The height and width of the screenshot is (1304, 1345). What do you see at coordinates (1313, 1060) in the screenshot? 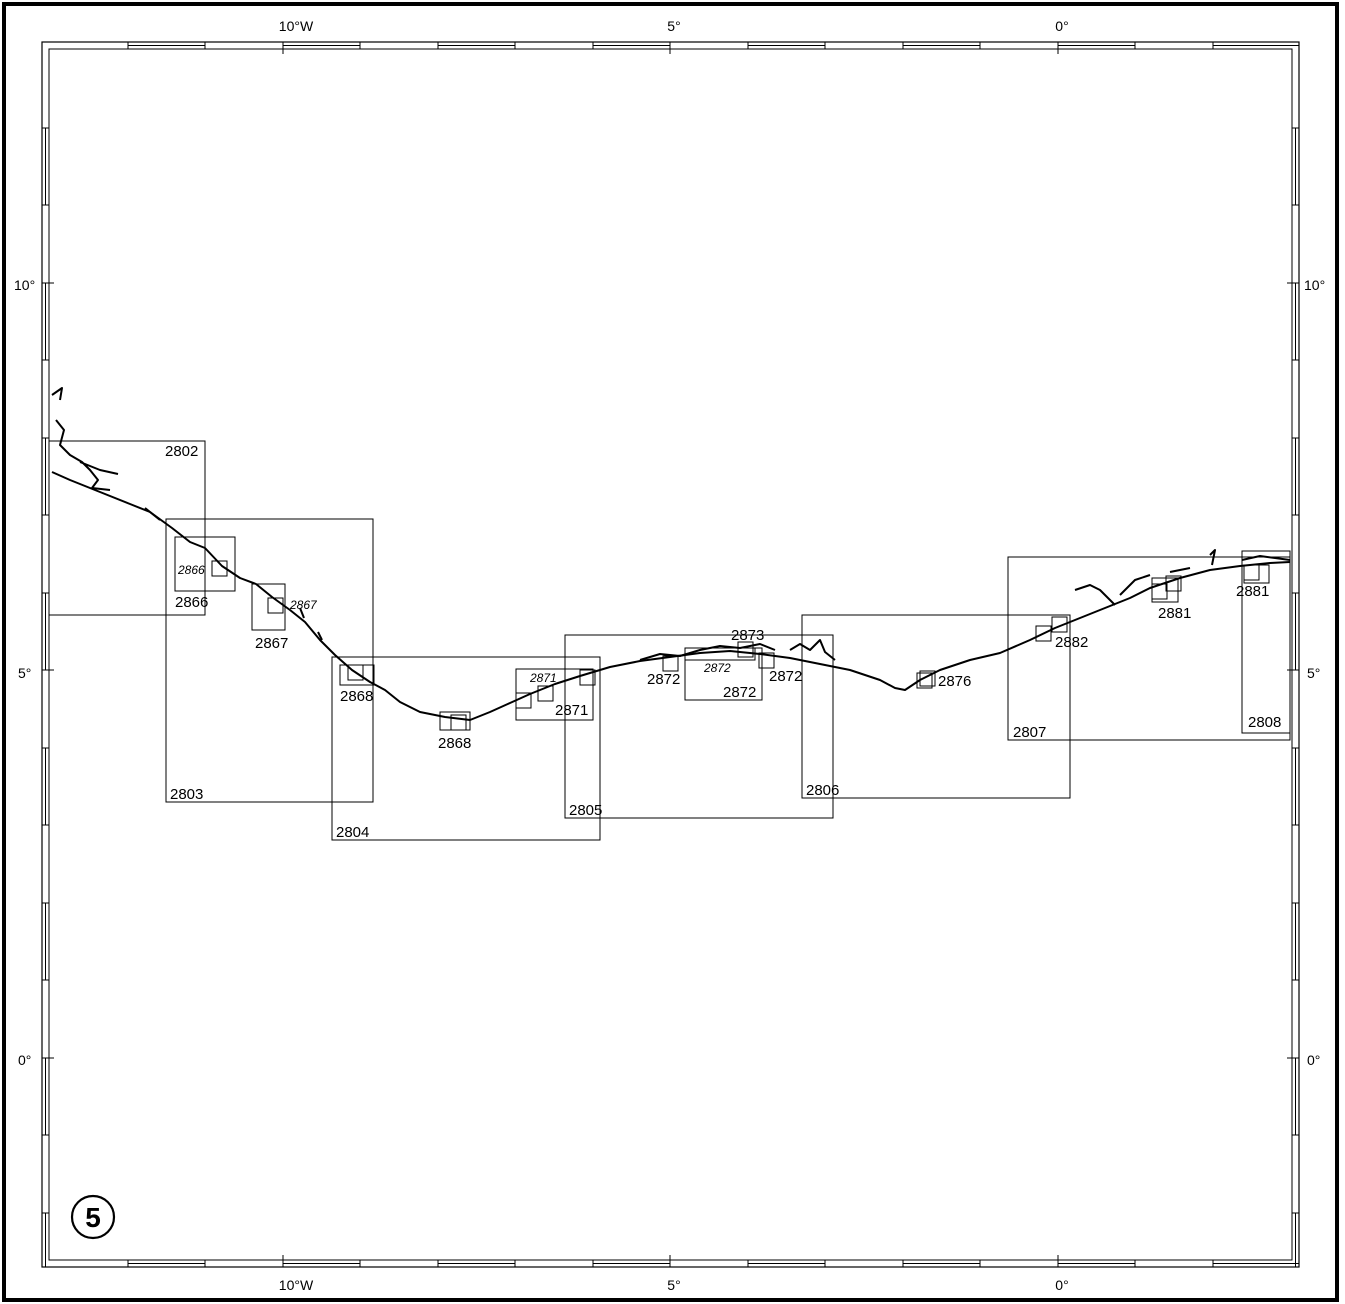
I see `right-lat-label-0: 0°` at bounding box center [1313, 1060].